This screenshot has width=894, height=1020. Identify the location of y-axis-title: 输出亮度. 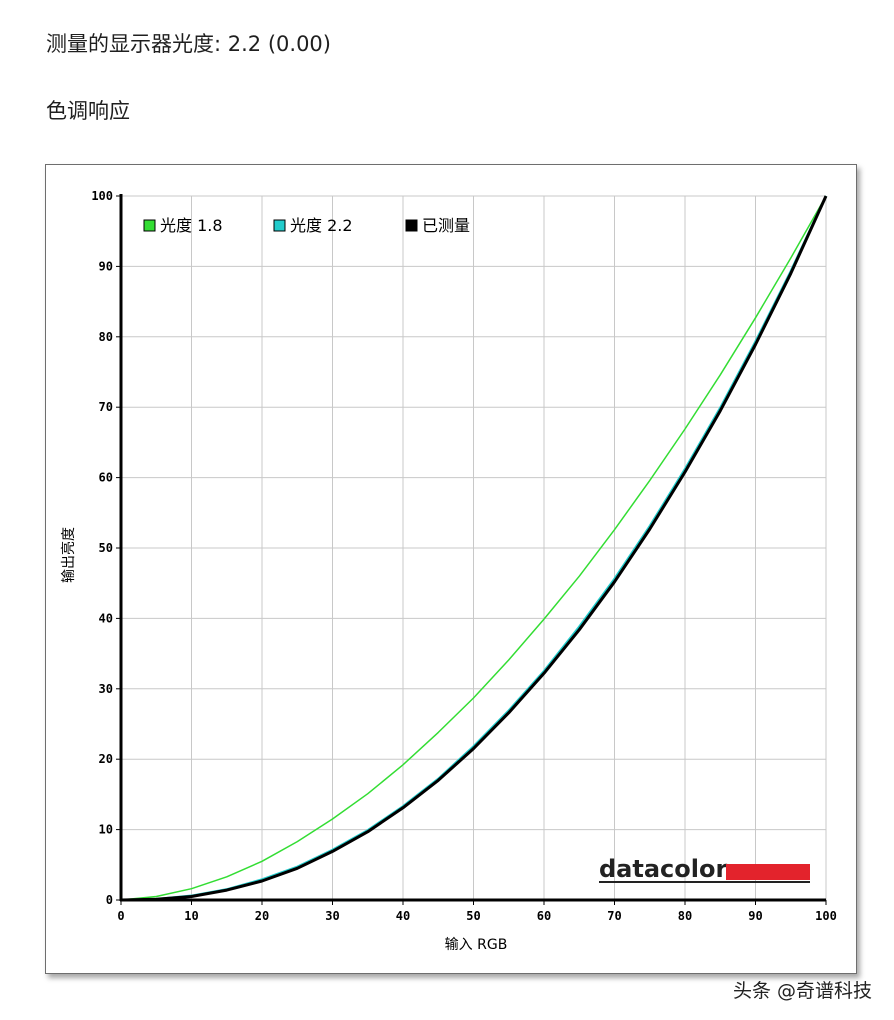
(68, 555).